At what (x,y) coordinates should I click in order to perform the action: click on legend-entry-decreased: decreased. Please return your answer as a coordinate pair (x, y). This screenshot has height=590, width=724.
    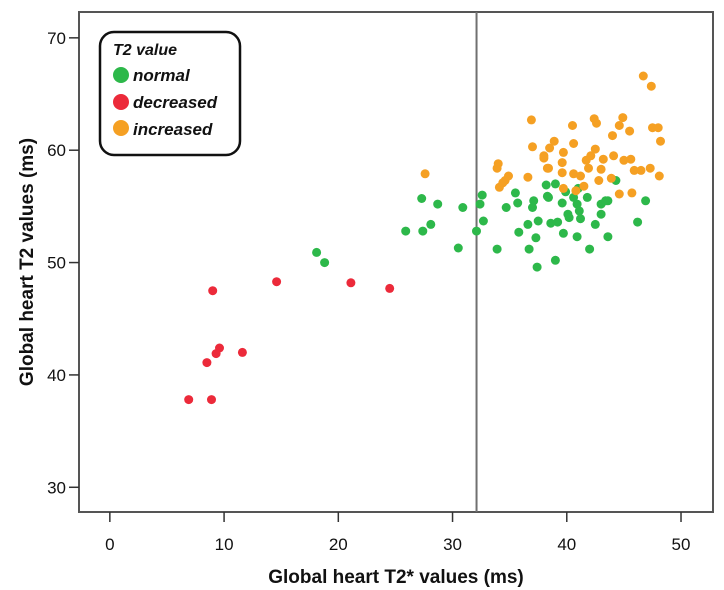
    Looking at the image, I should click on (165, 102).